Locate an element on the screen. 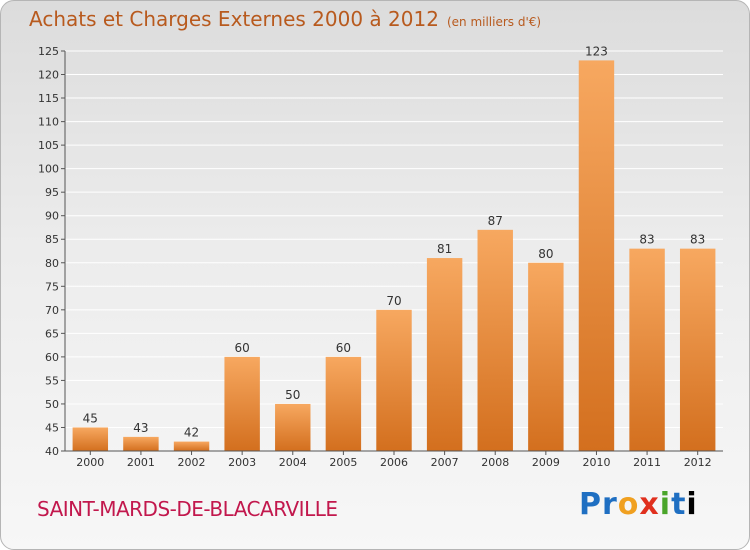  x-tick-label: 2004 is located at coordinates (293, 462).